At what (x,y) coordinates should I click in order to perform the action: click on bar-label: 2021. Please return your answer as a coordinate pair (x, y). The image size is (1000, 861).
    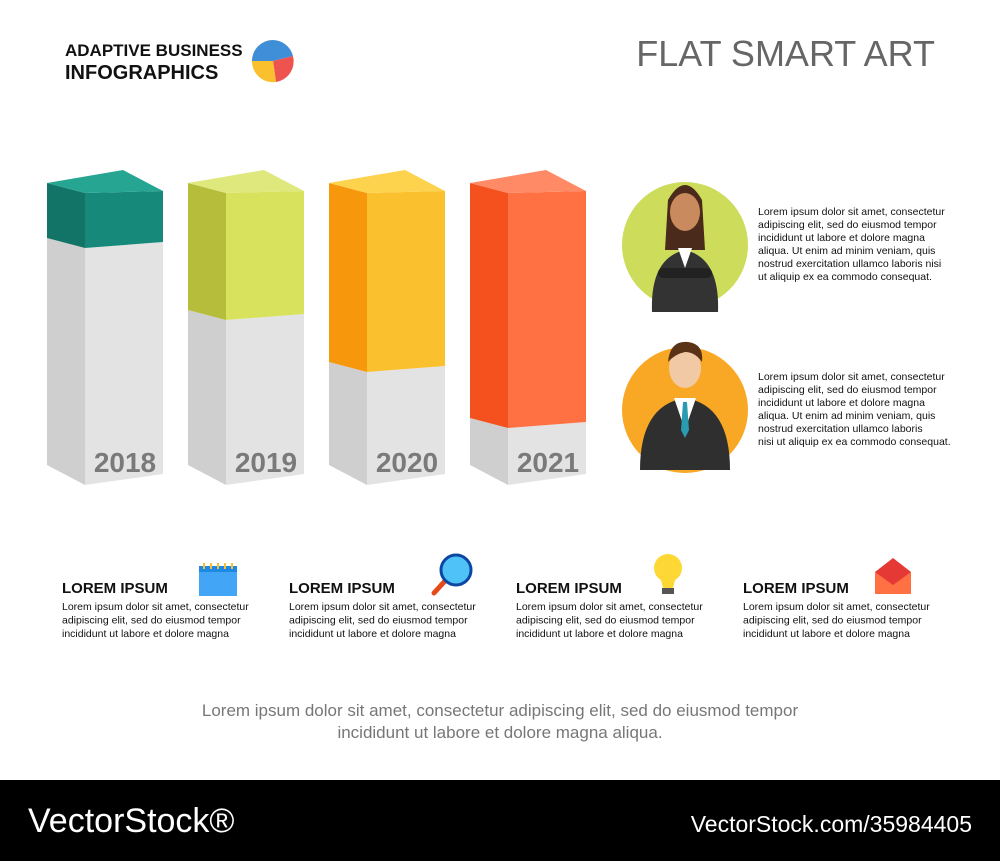
    Looking at the image, I should click on (548, 462).